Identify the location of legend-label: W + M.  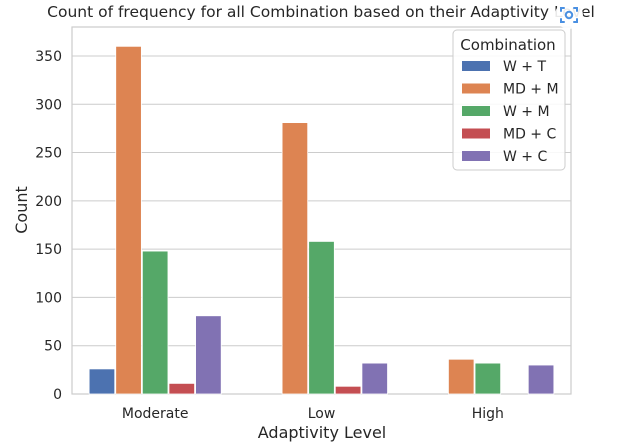
(526, 112).